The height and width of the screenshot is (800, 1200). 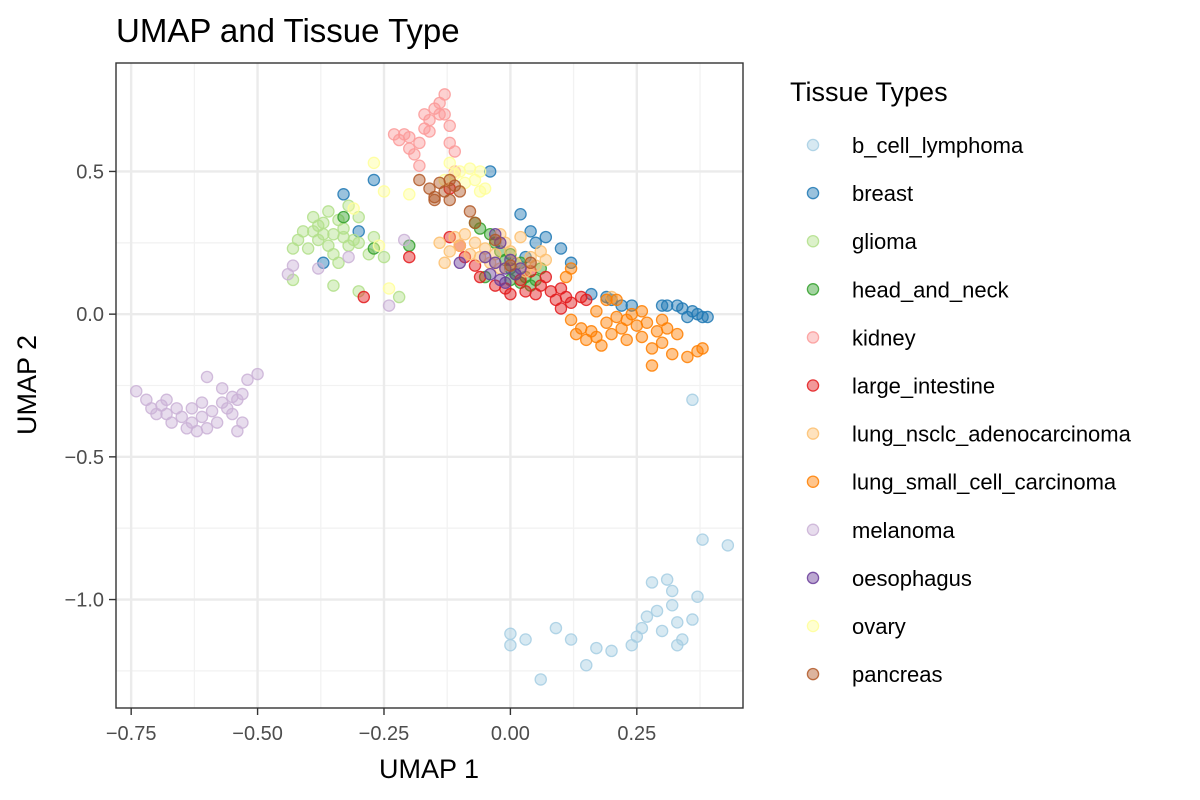 What do you see at coordinates (813, 337) in the screenshot?
I see `legend-key-kidney` at bounding box center [813, 337].